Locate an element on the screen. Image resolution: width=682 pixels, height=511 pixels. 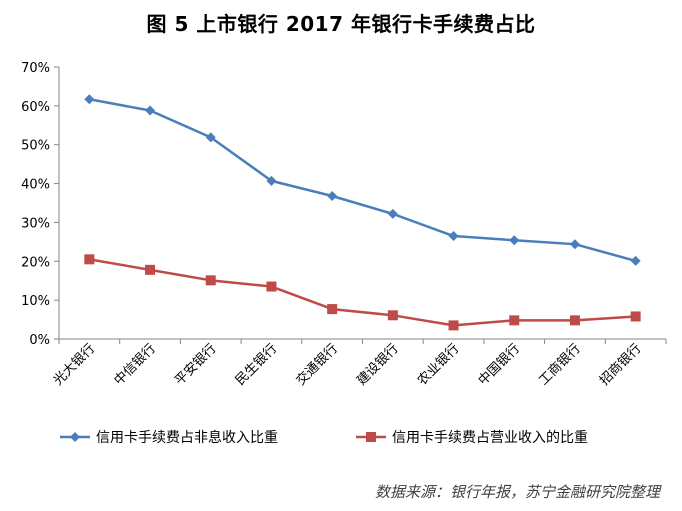
legend-label: 信用卡手续费占营业收入的比重 is located at coordinates (490, 437).